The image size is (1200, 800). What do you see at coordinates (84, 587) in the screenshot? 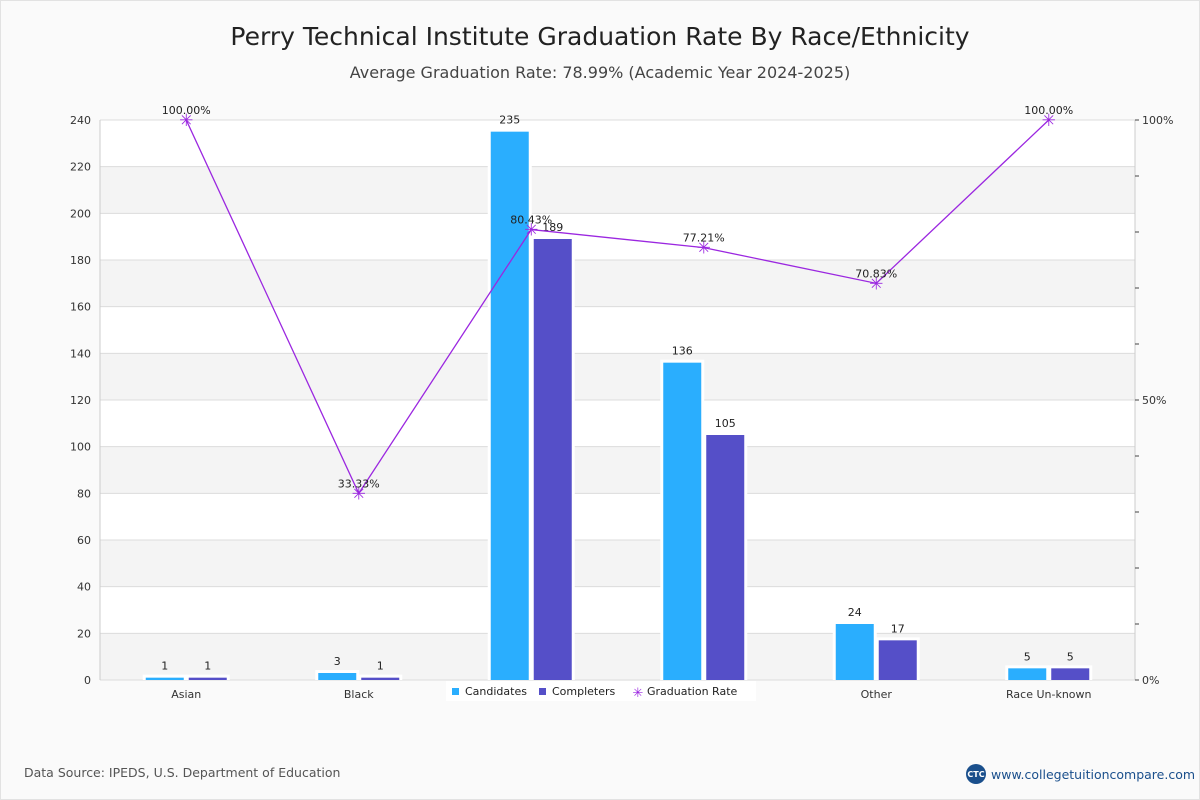
I see `y-left-tick-label: 40` at bounding box center [84, 587].